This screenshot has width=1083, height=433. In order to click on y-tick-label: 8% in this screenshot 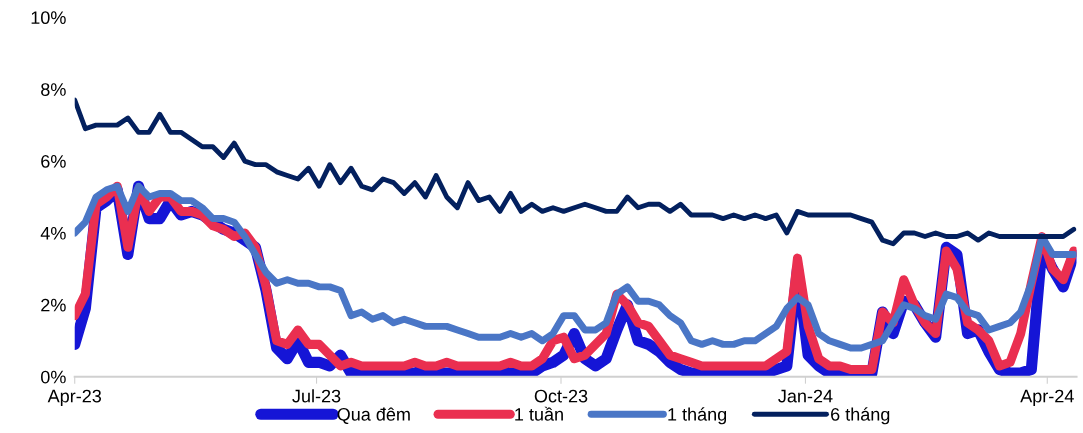, I will do `click(53, 89)`.